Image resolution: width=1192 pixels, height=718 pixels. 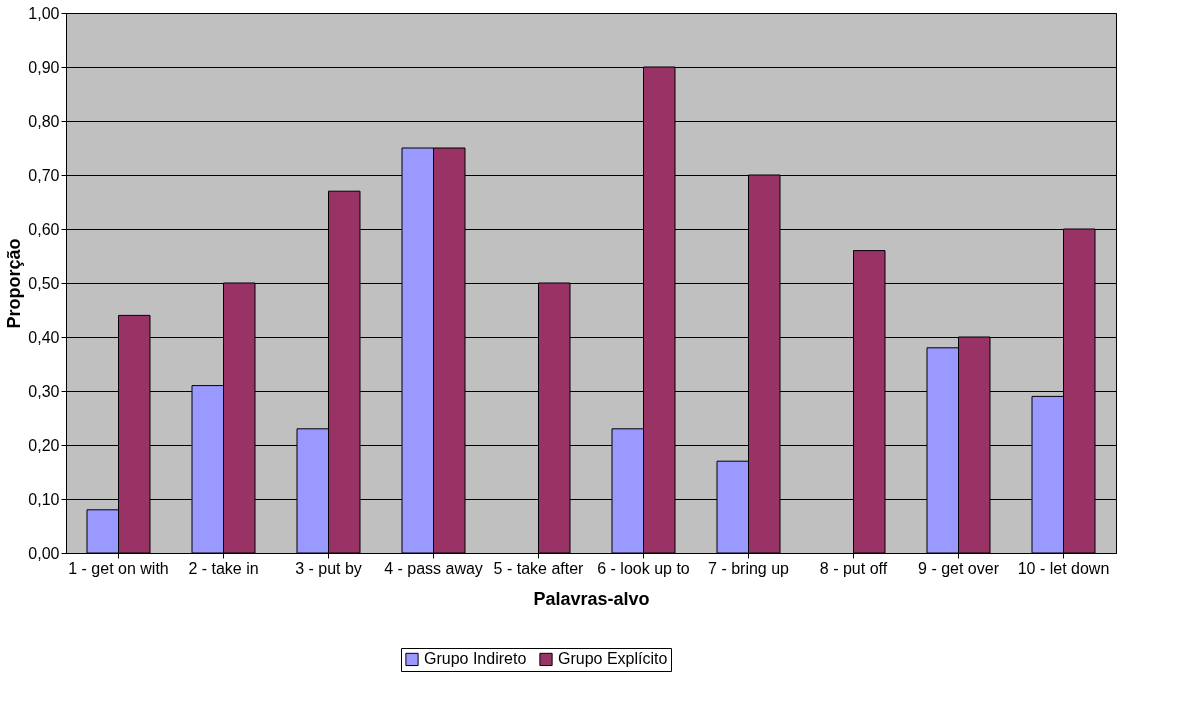 What do you see at coordinates (118, 568) in the screenshot?
I see `x-tick-label: 1 - get on with` at bounding box center [118, 568].